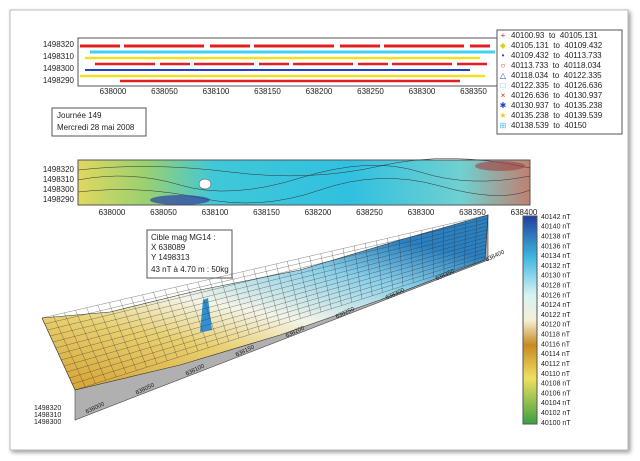  I want to click on contour-map, so click(304, 182).